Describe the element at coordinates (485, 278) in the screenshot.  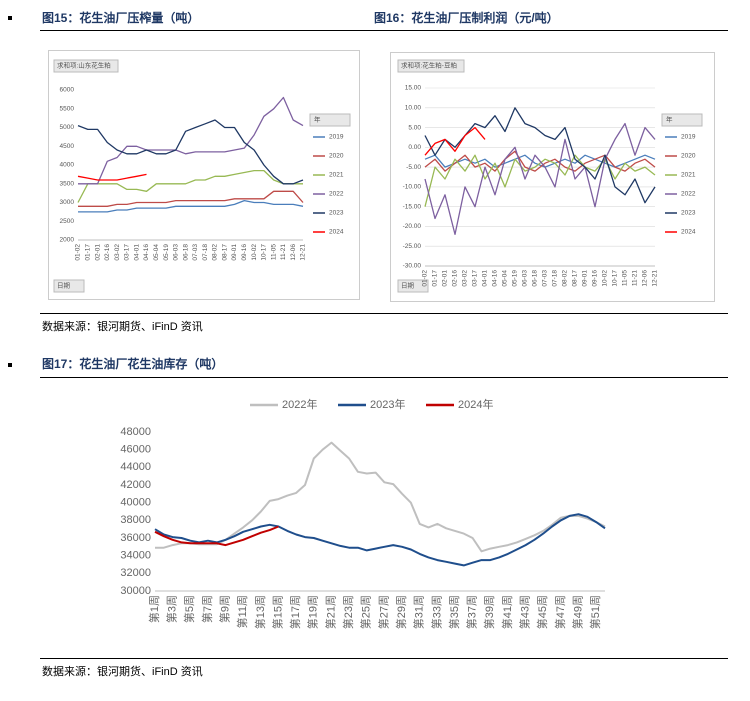
I see `x-tick-label: 04-01` at that location.